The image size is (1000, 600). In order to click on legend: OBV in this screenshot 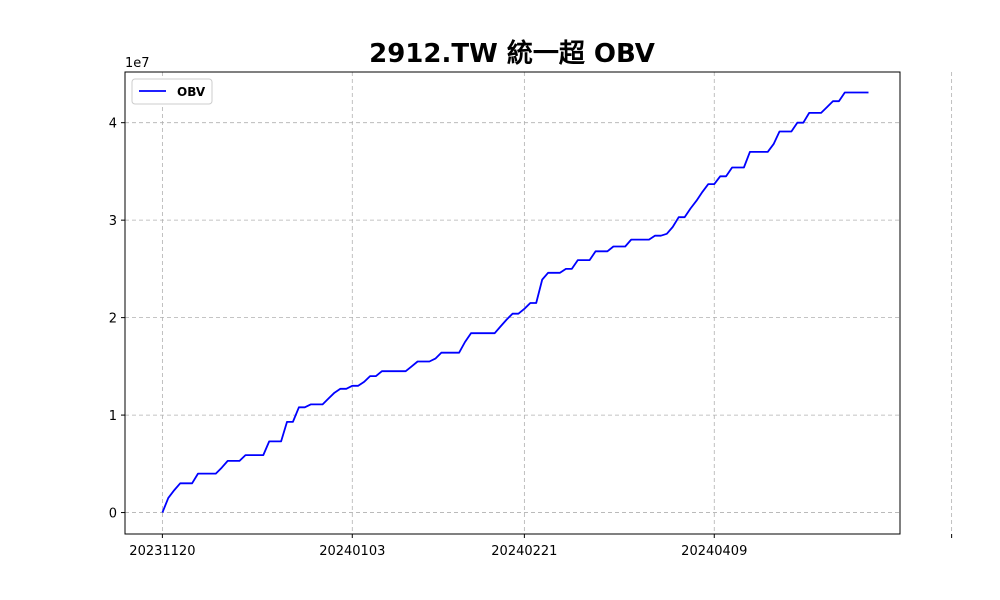, I will do `click(172, 91)`.